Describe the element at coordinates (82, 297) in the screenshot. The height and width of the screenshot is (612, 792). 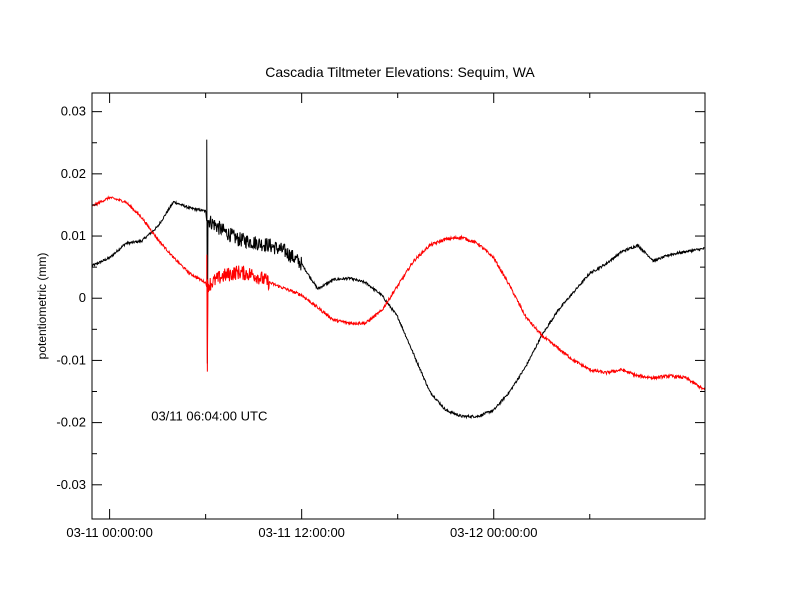
I see `y-tick-label: 0` at that location.